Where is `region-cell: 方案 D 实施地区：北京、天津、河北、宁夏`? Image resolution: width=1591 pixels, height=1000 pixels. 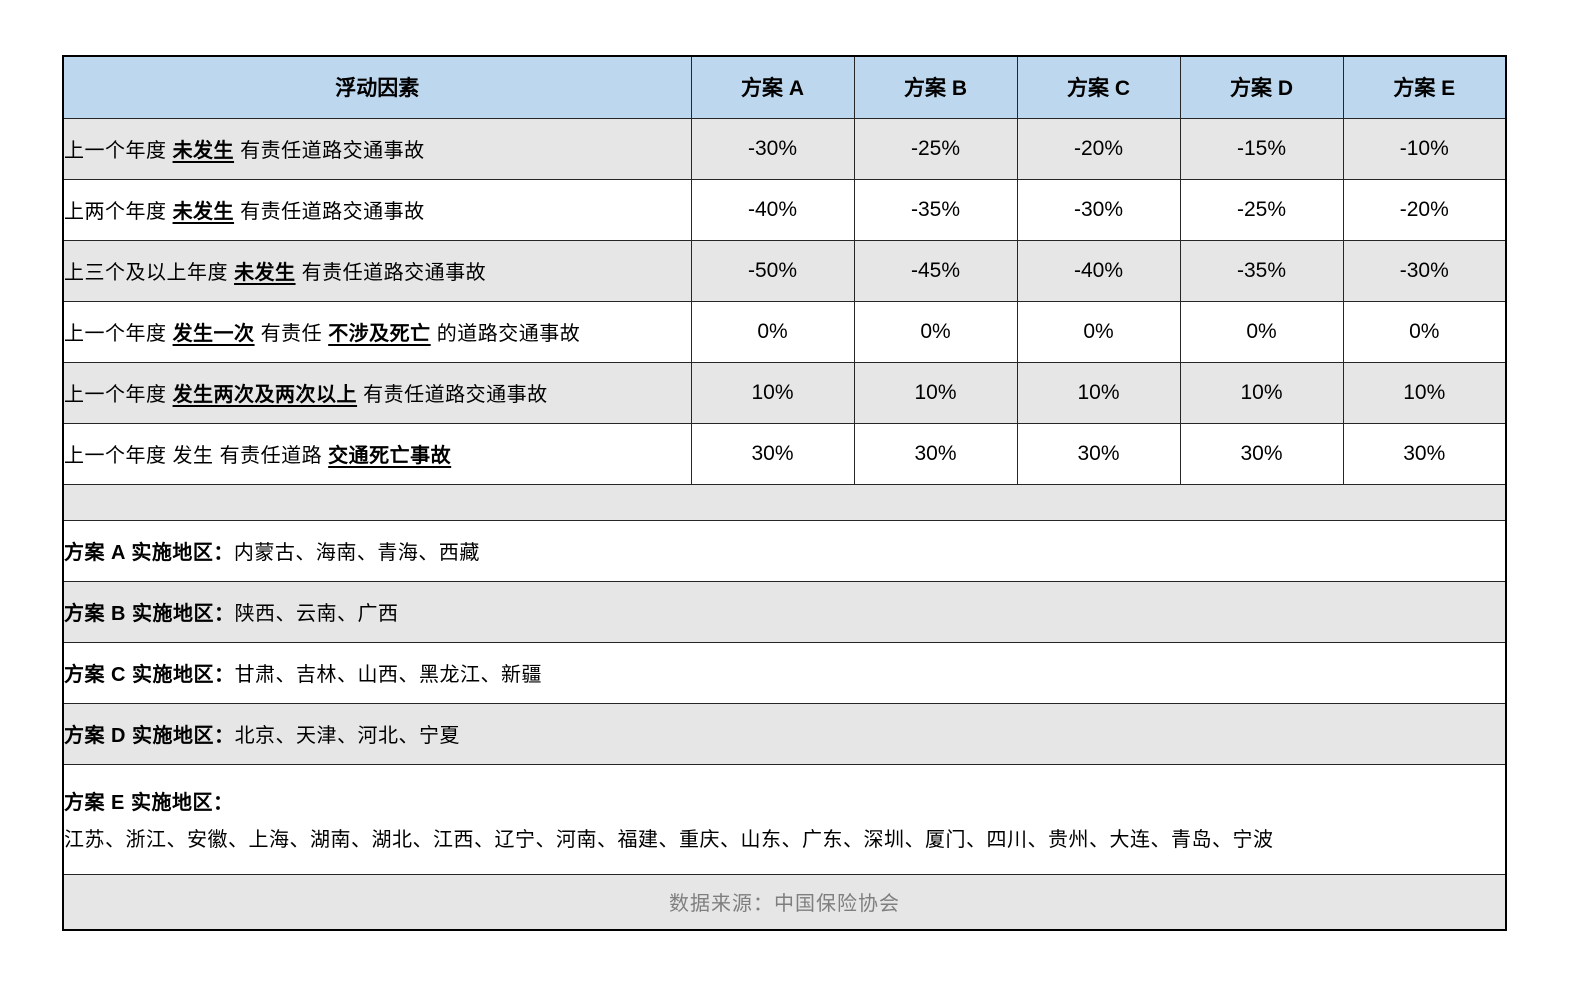 region-cell: 方案 D 实施地区：北京、天津、河北、宁夏 is located at coordinates (784, 733).